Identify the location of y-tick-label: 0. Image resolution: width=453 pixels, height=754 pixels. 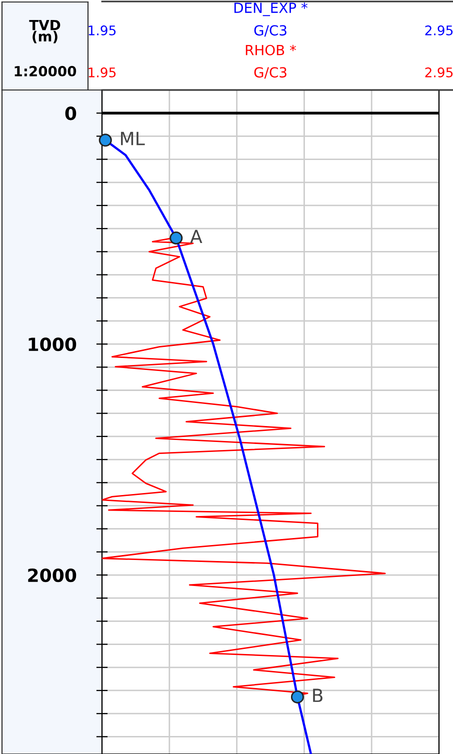
(70, 113).